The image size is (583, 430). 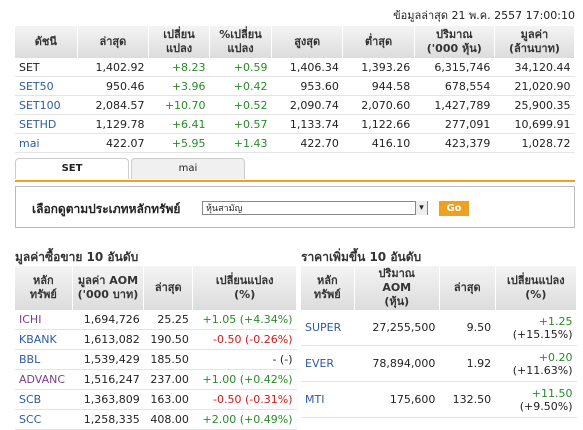 I want to click on cell: -0.50 (-0.31%), so click(x=244, y=399).